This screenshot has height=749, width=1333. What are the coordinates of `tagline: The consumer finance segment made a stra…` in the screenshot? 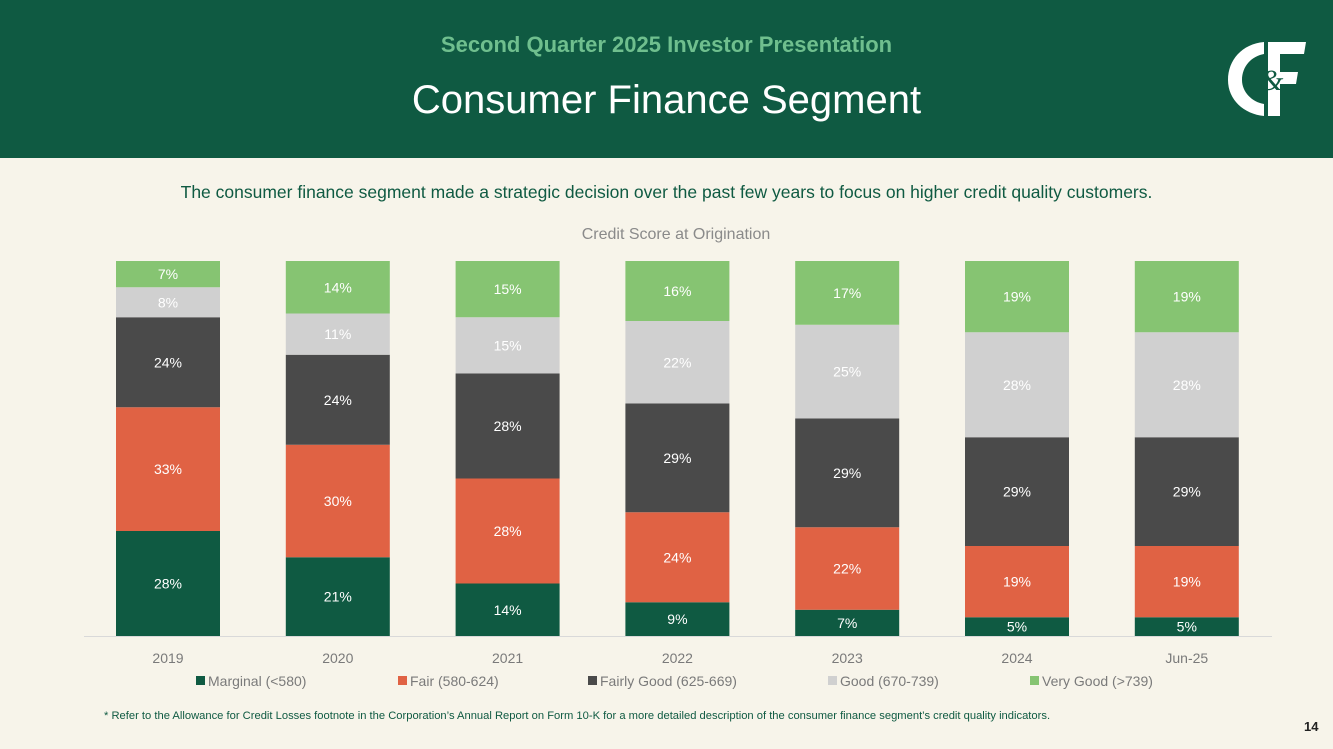 It's located at (666, 192).